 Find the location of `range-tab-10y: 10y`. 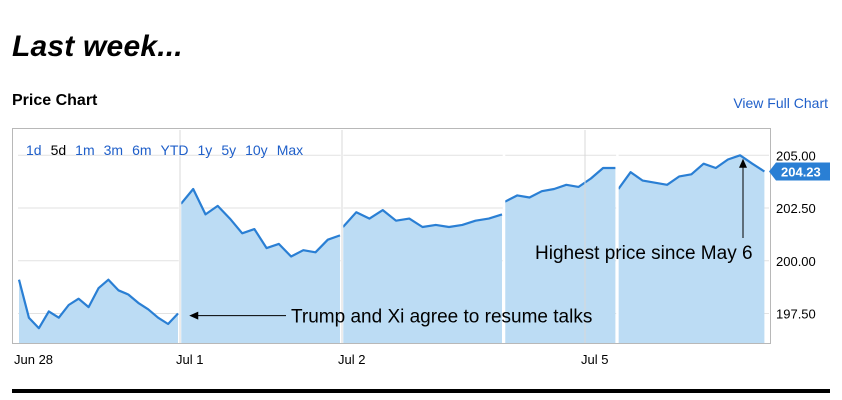

range-tab-10y: 10y is located at coordinates (256, 150).